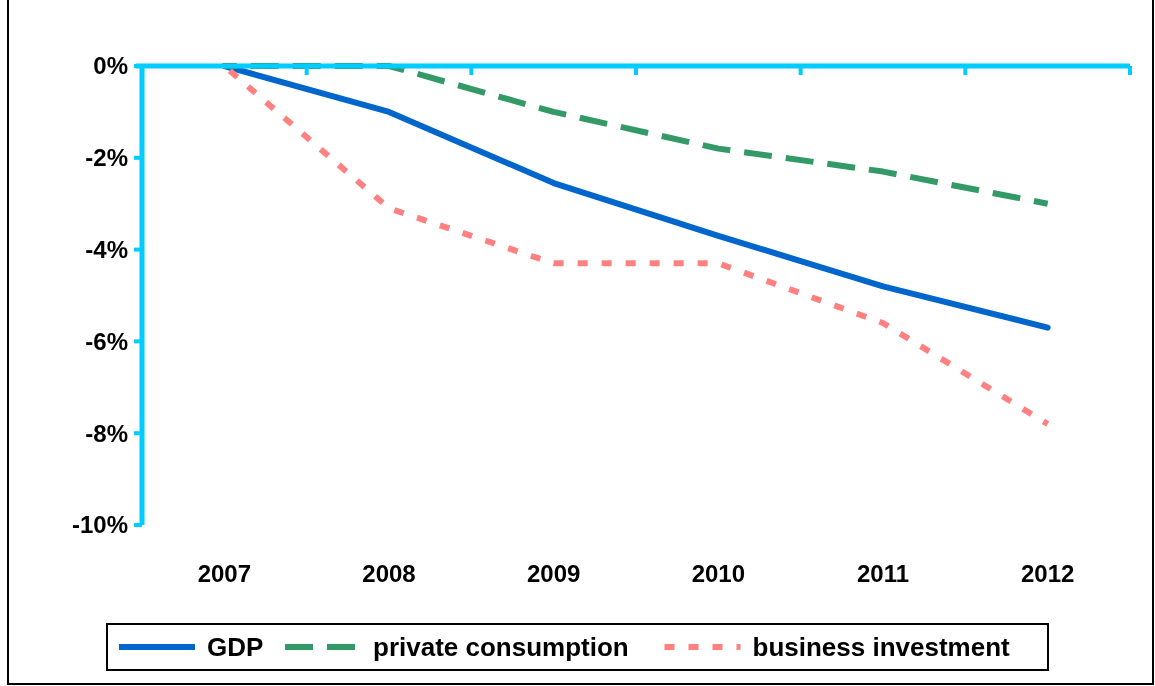  I want to click on x-tick-label: 2011, so click(883, 573).